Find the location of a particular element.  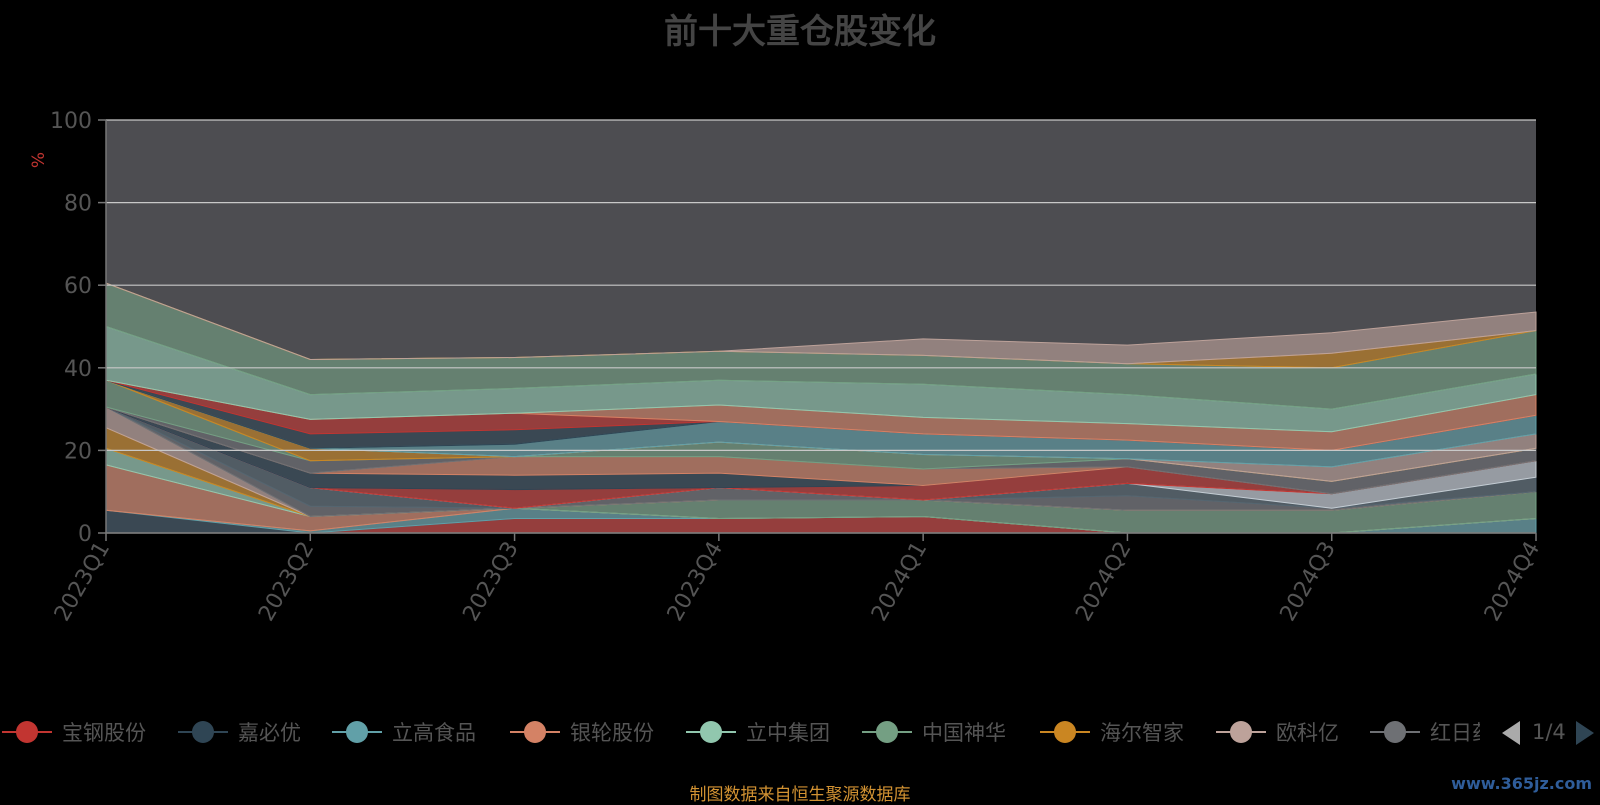

x-tick-label: 2024Q4 is located at coordinates (1512, 582).